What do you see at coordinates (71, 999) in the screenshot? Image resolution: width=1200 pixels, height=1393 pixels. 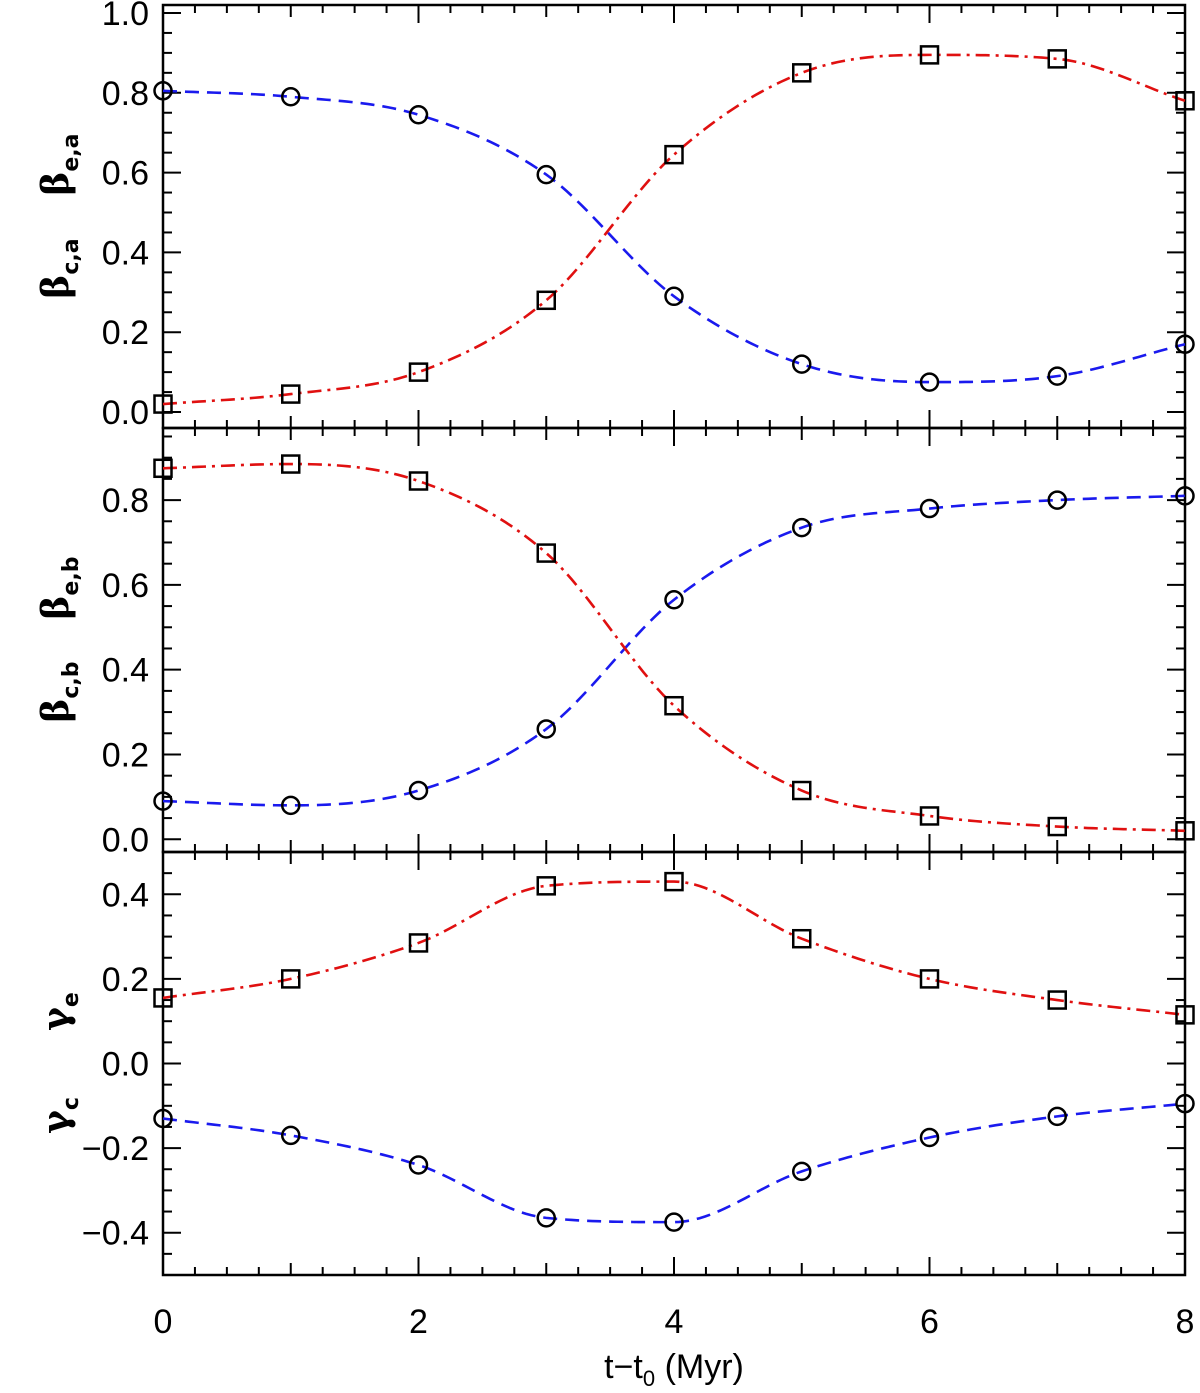 I see `y-label-e-subscript: e` at bounding box center [71, 999].